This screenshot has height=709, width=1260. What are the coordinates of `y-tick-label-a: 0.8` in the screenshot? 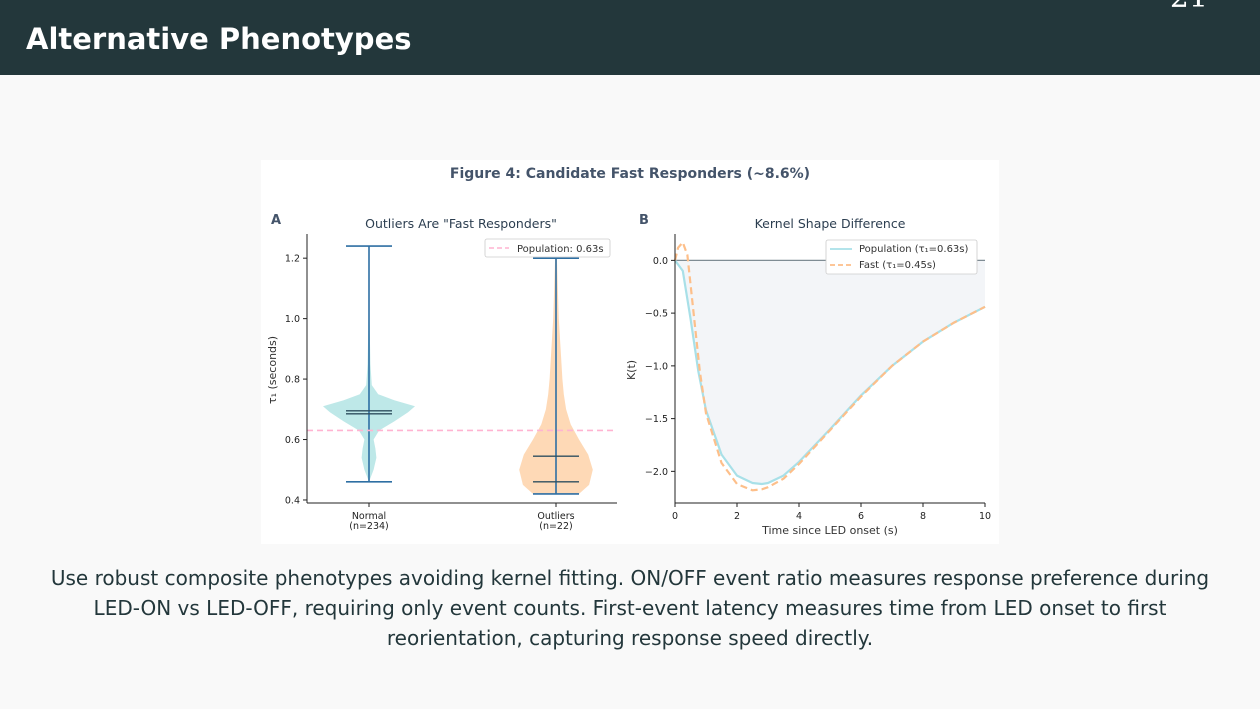 It's located at (292, 380).